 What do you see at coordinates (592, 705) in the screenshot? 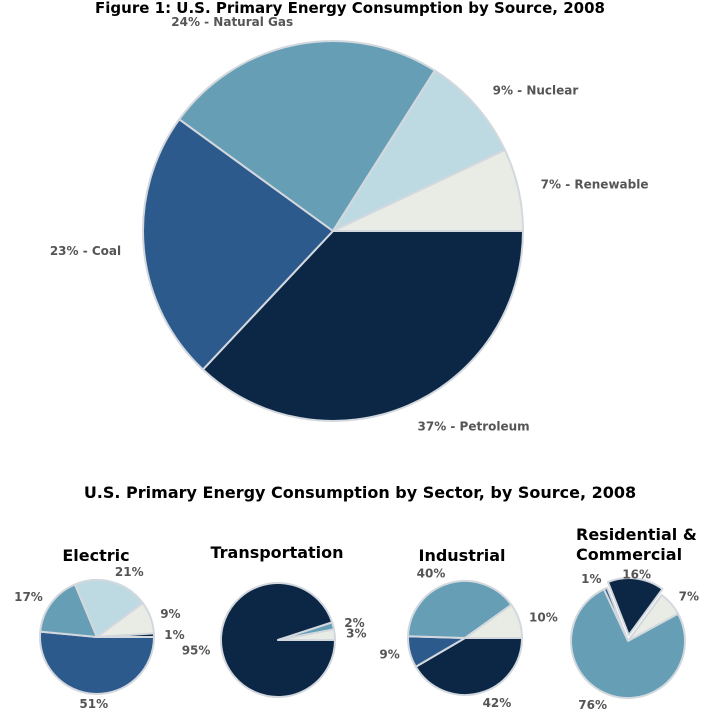
I see `pie-residential-label-3: 76%` at bounding box center [592, 705].